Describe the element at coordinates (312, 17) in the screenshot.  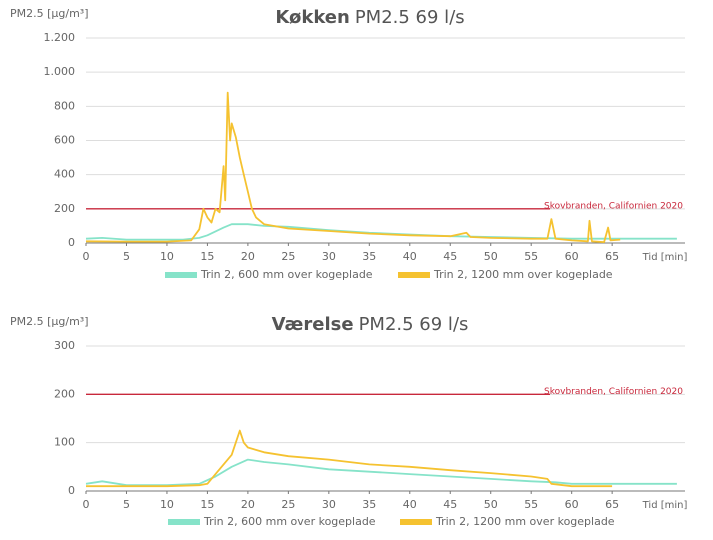
I see `title-main: Køkken` at that location.